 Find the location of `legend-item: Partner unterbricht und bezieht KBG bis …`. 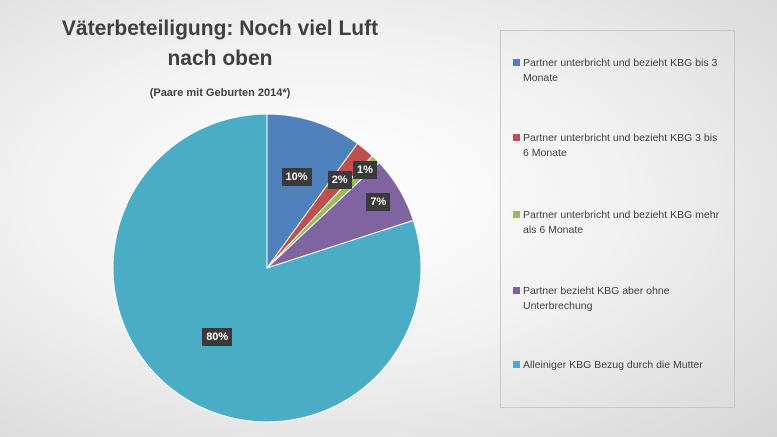

legend-item: Partner unterbricht und bezieht KBG bis … is located at coordinates (619, 71).